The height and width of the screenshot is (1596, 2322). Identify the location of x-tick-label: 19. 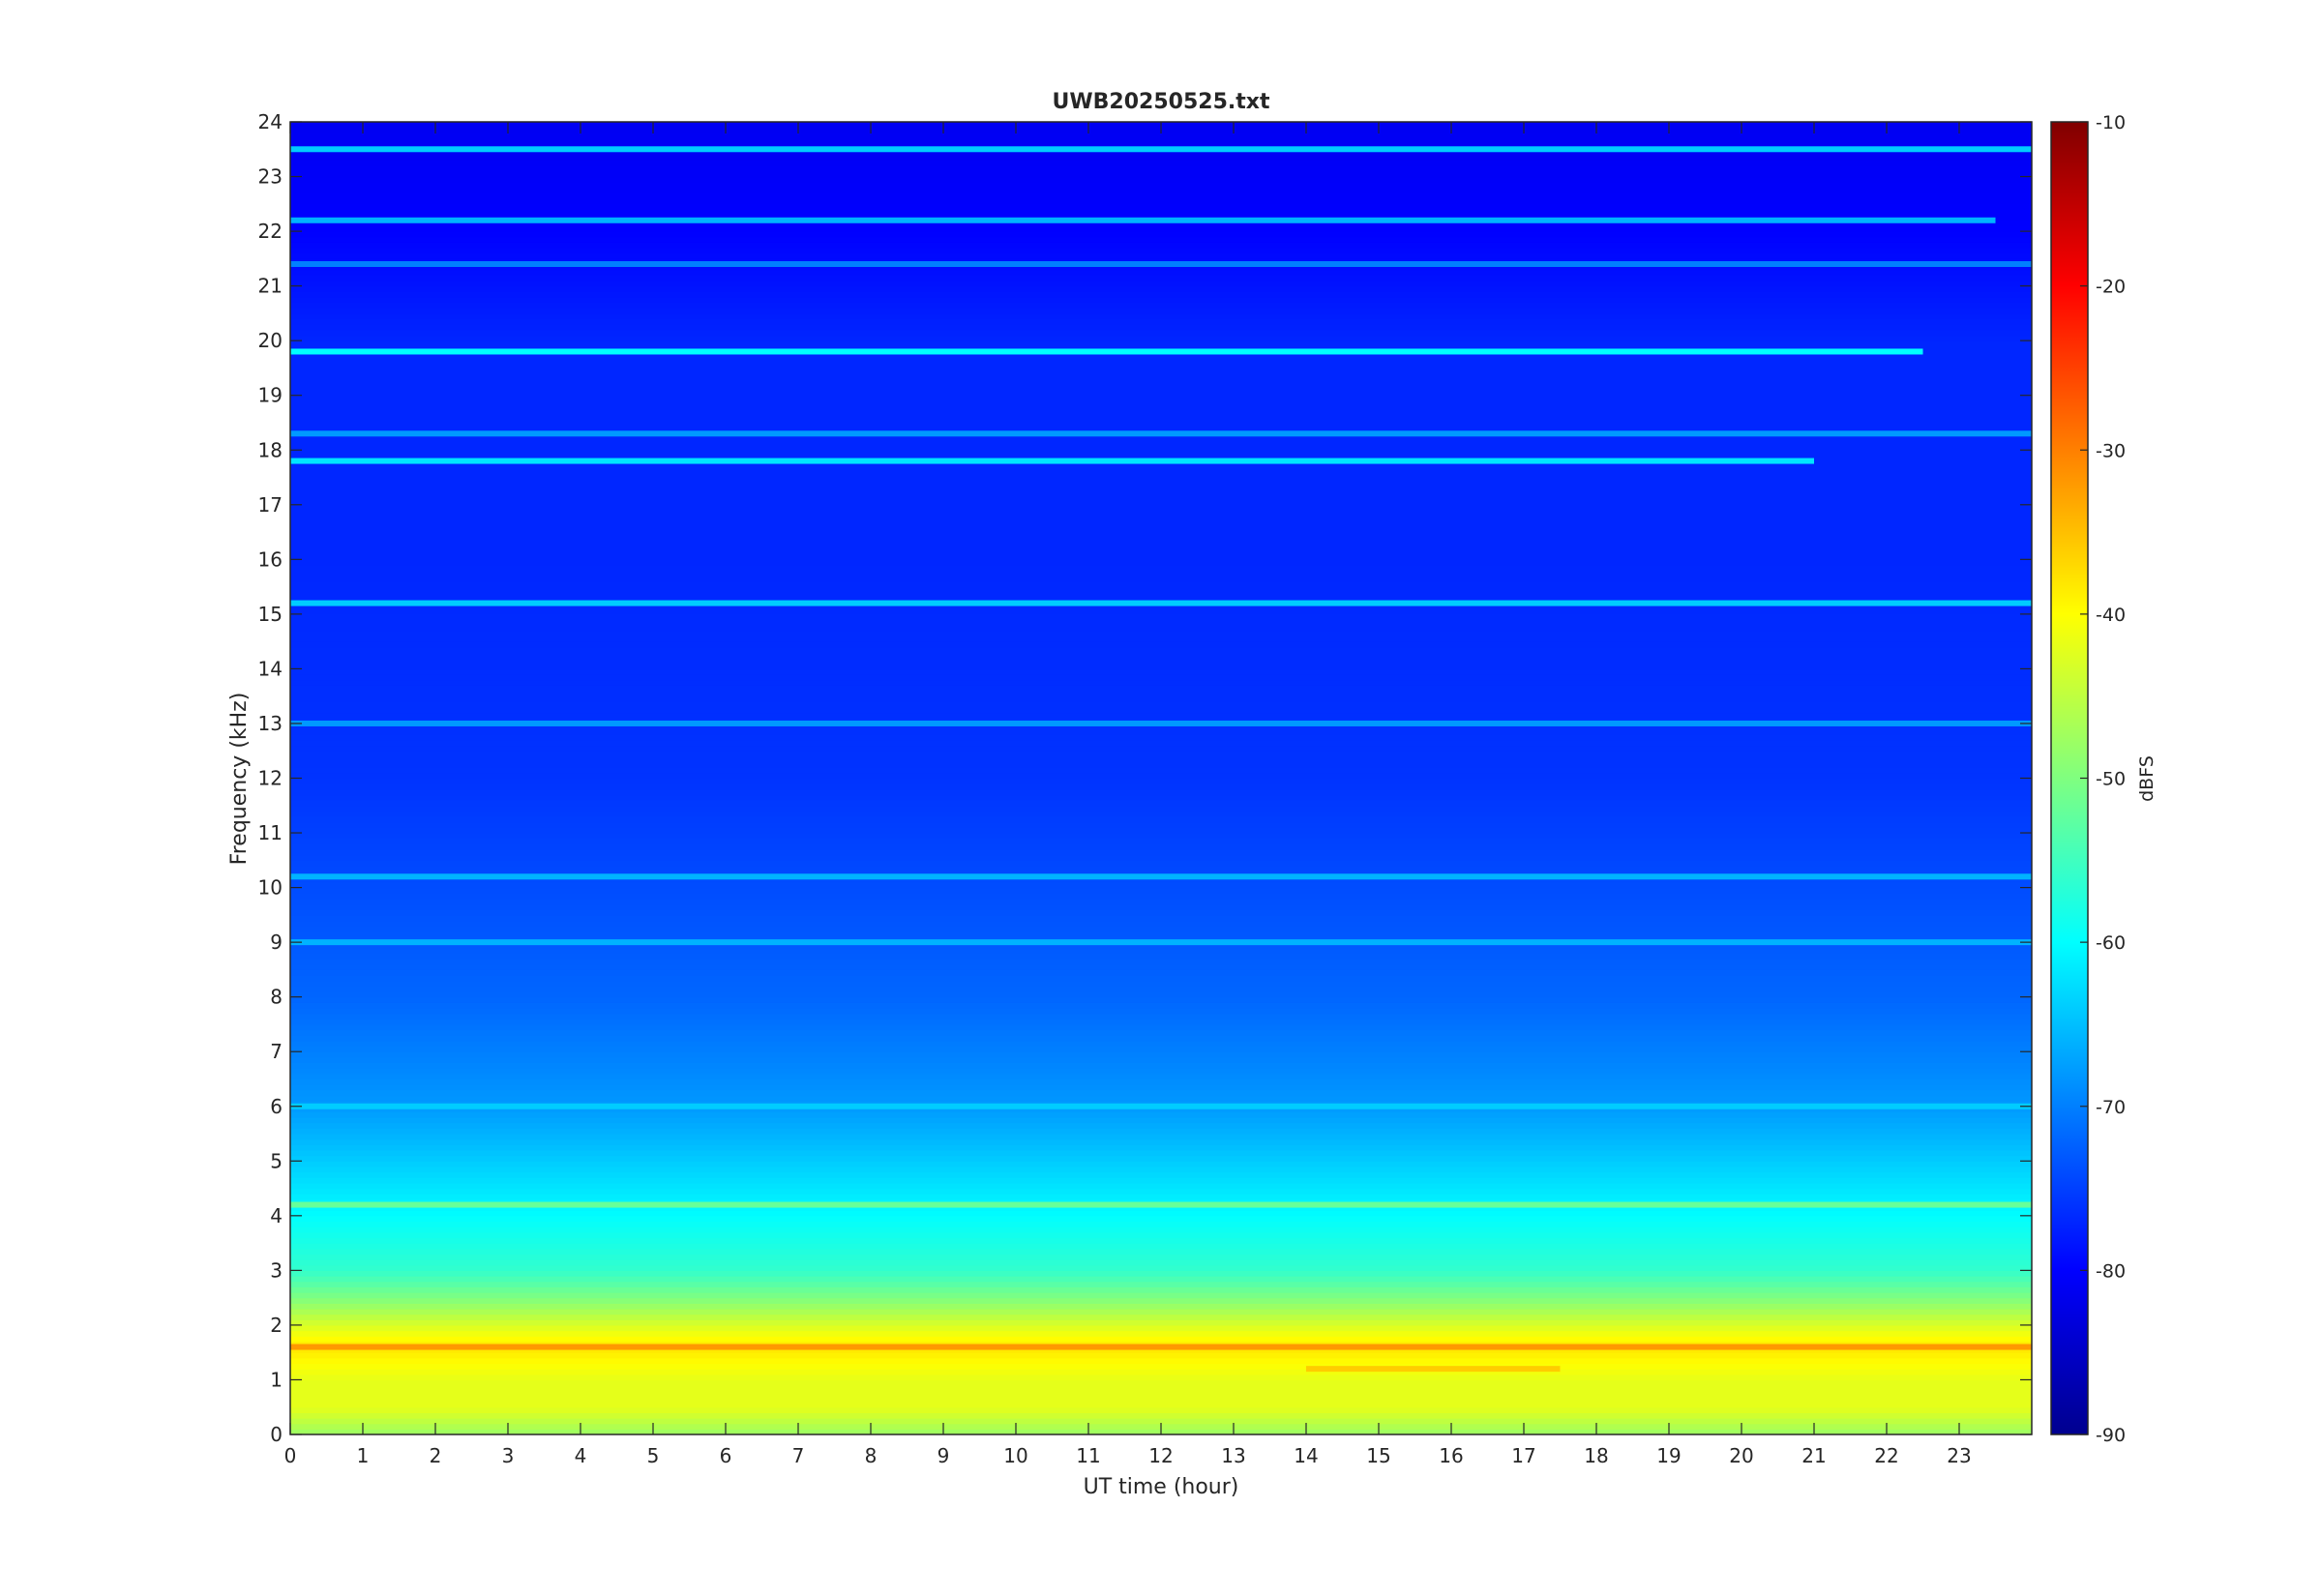
(1668, 1455).